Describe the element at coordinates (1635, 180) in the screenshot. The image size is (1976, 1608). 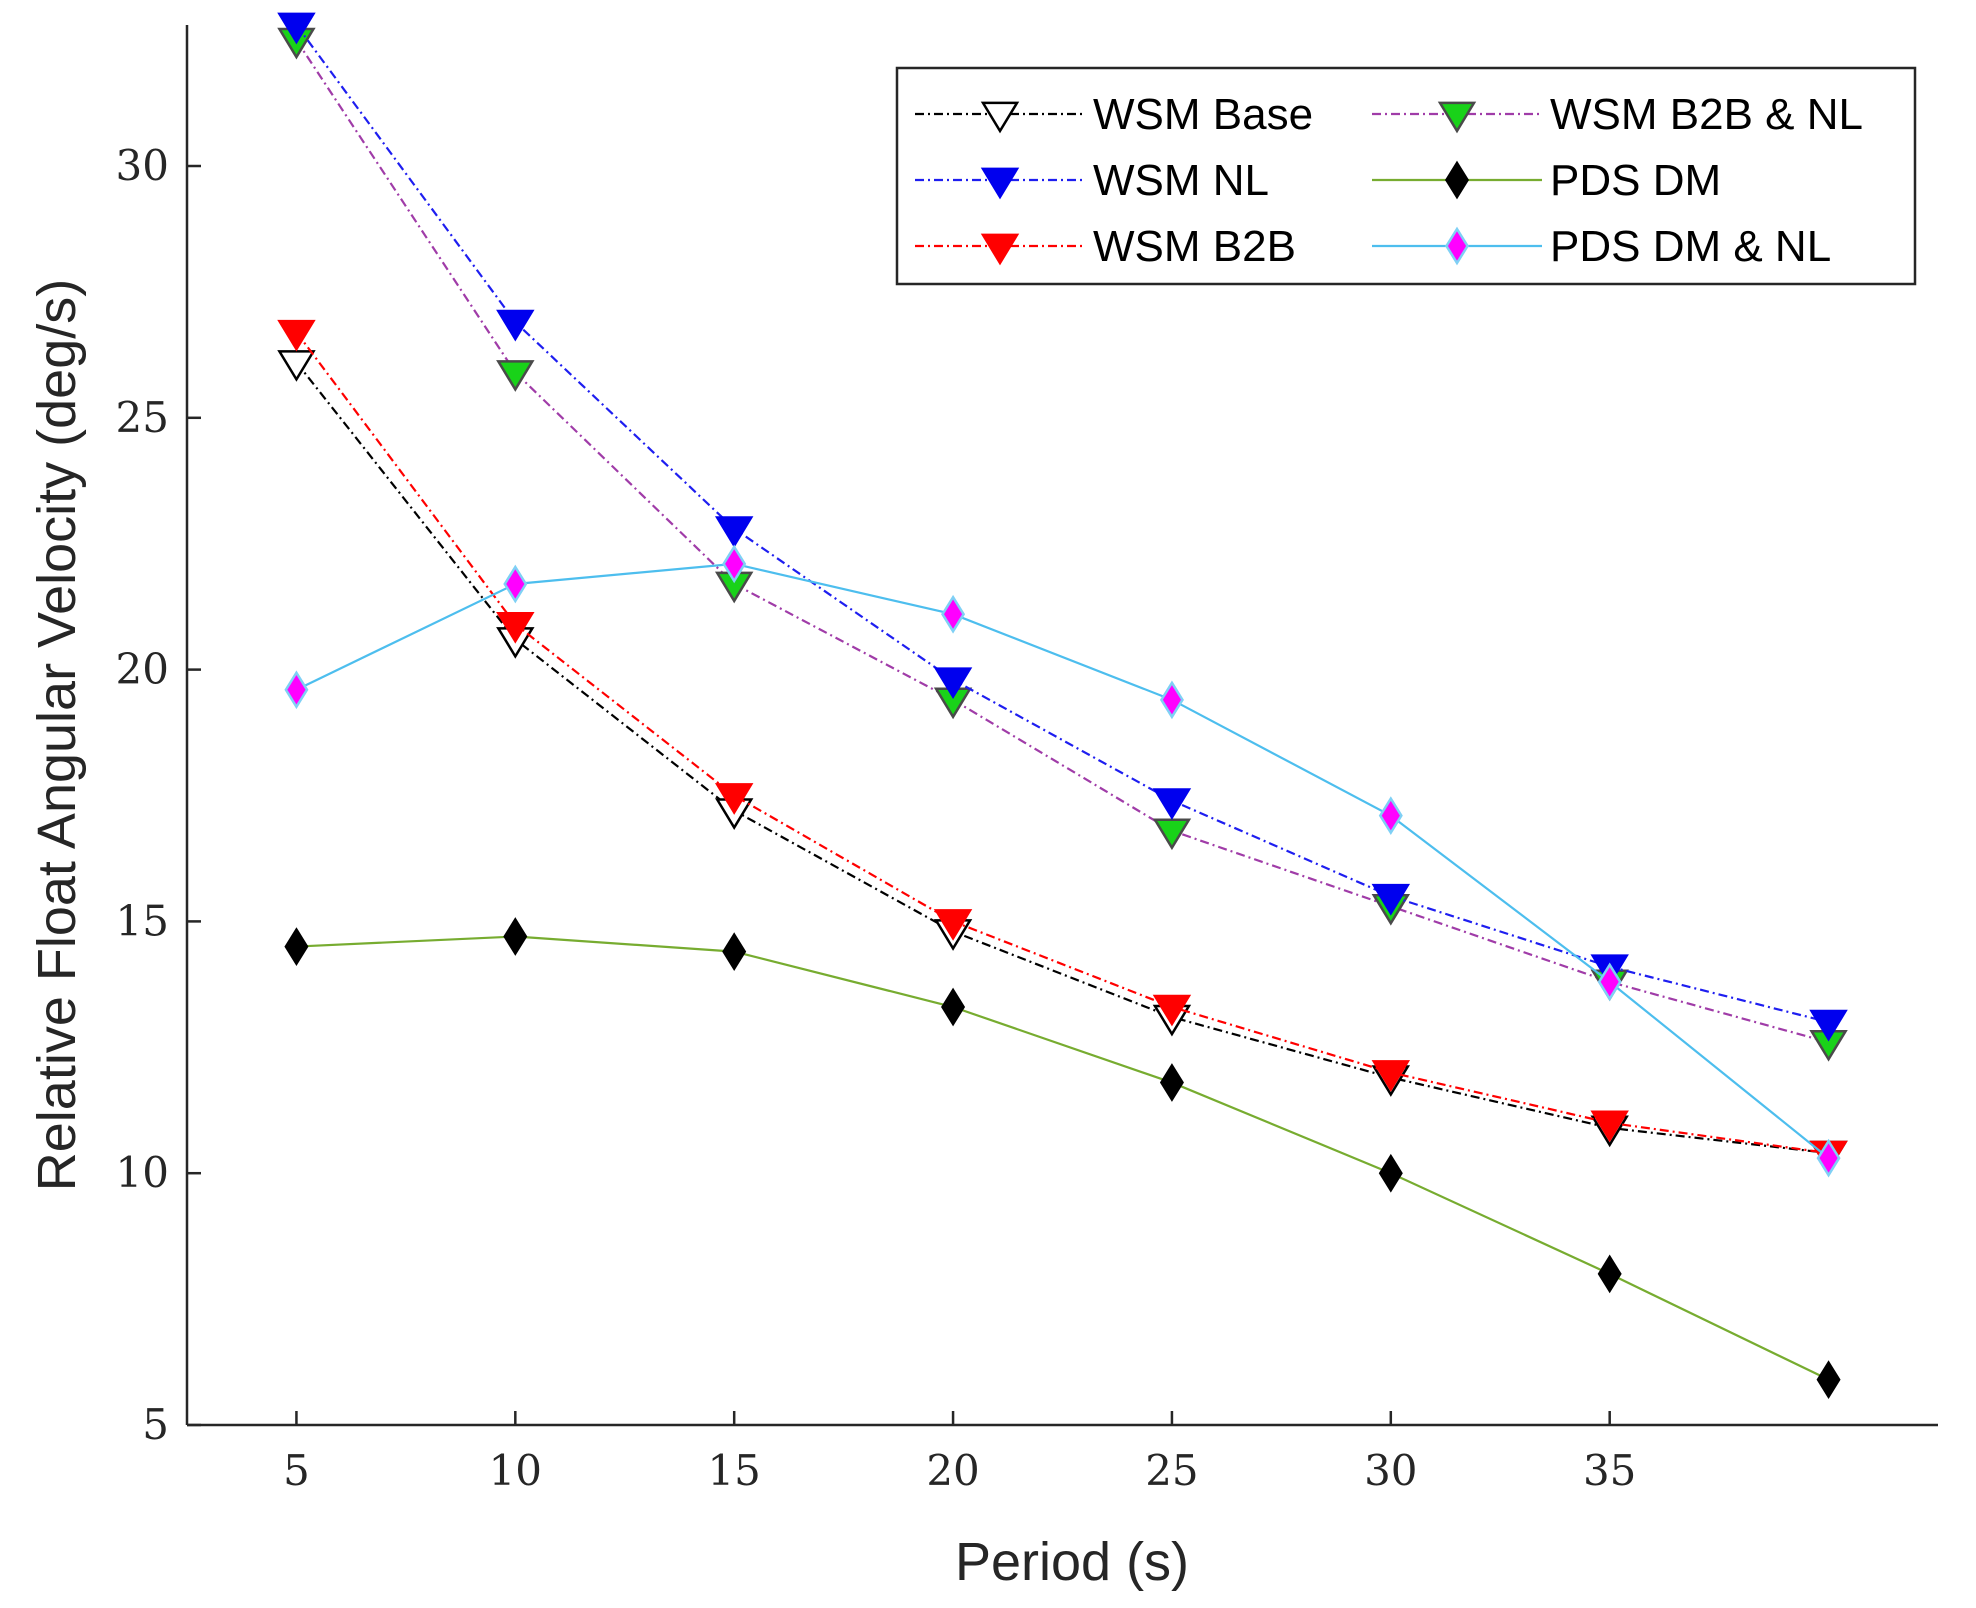
I see `legend-label: PDS DM` at that location.